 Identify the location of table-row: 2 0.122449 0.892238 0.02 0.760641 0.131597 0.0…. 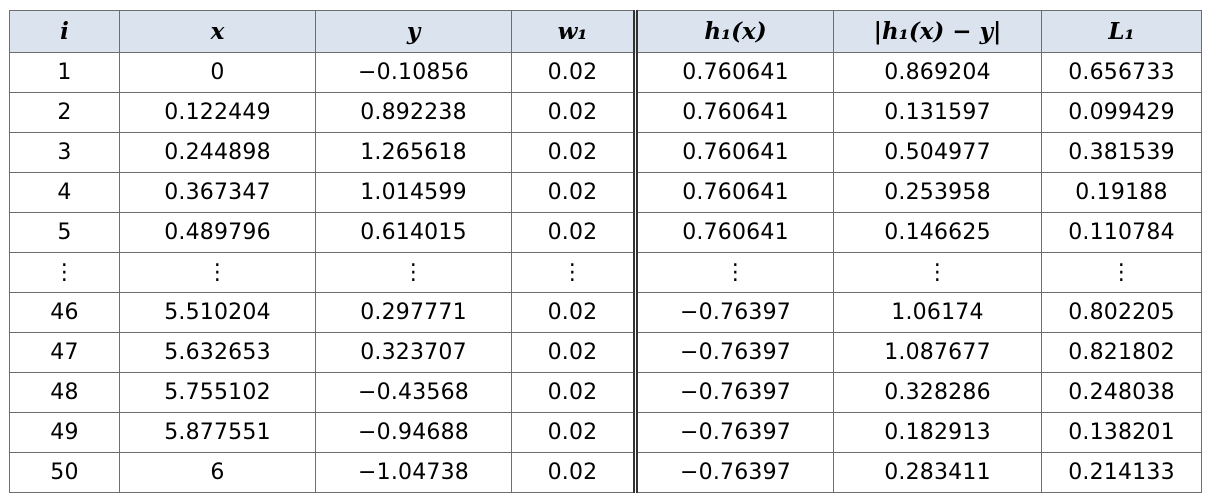
(605, 112).